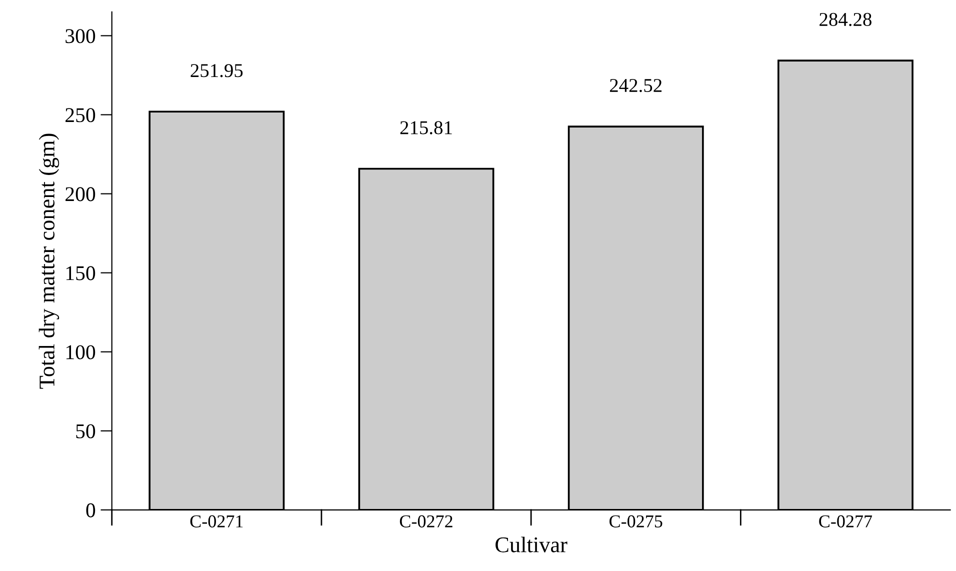  What do you see at coordinates (81, 36) in the screenshot?
I see `y-tick-label: 300` at bounding box center [81, 36].